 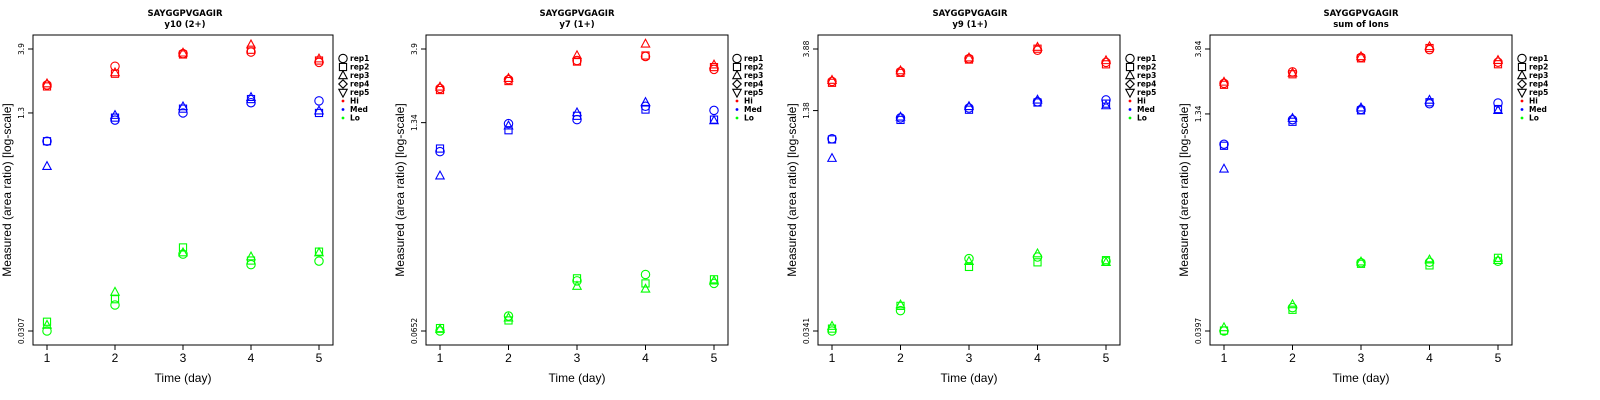 What do you see at coordinates (115, 358) in the screenshot?
I see `x-tick-label: 2` at bounding box center [115, 358].